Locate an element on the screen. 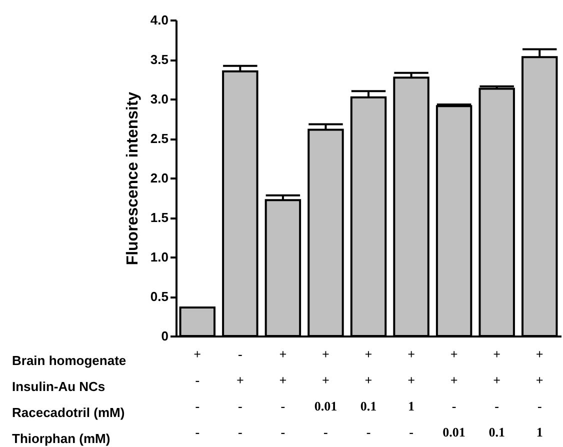 The height and width of the screenshot is (447, 563). y-tick-label: 0.5 is located at coordinates (159, 296).